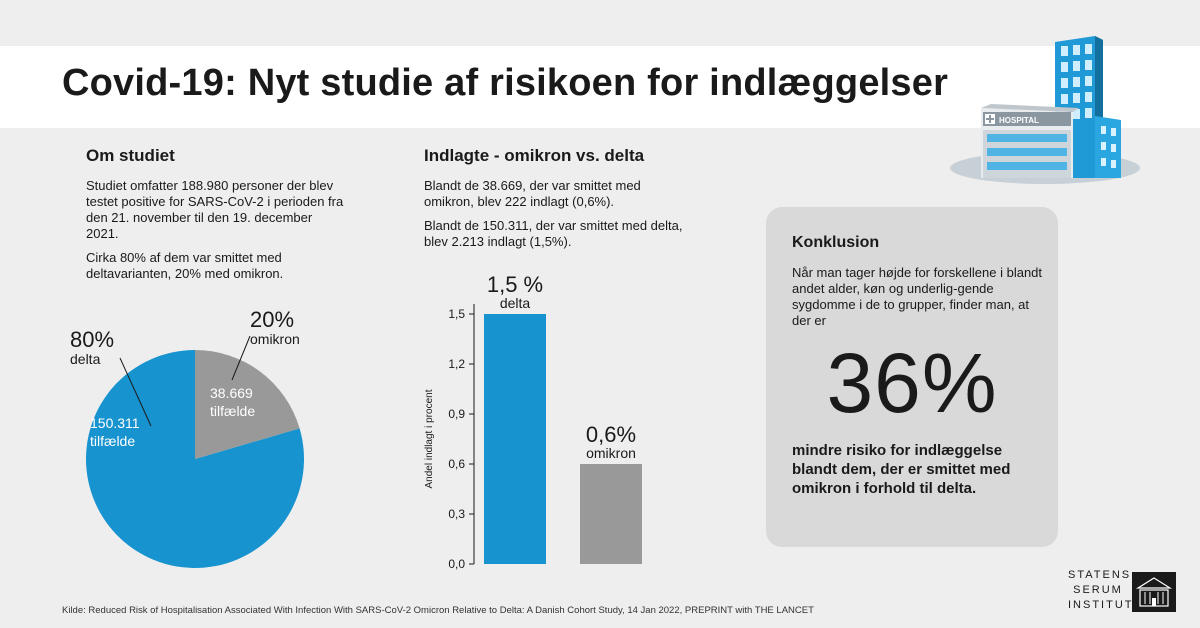  I want to click on omikron-count-label: 38.669, so click(231, 393).